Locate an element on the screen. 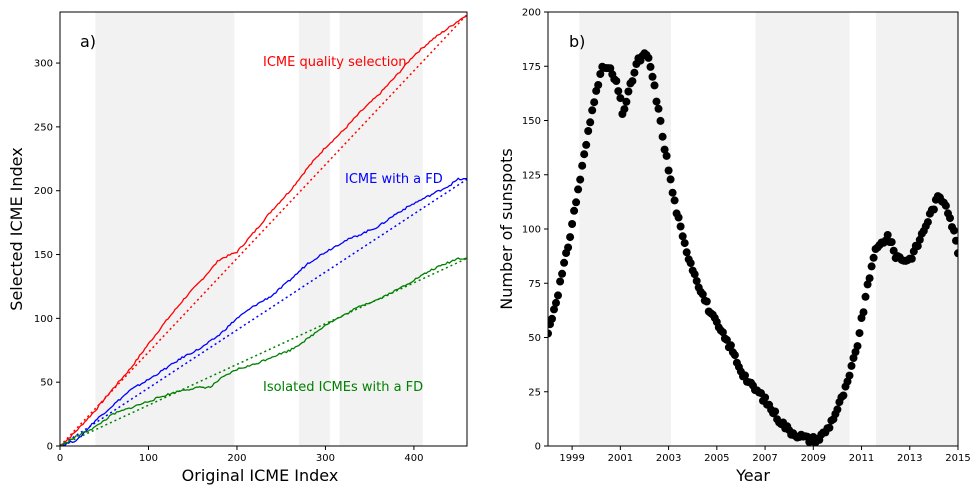 The image size is (972, 485). panel-b-x-ticks: 1999 2001 2003 2005 2007 2009 2011 2013 2015 is located at coordinates (765, 455).